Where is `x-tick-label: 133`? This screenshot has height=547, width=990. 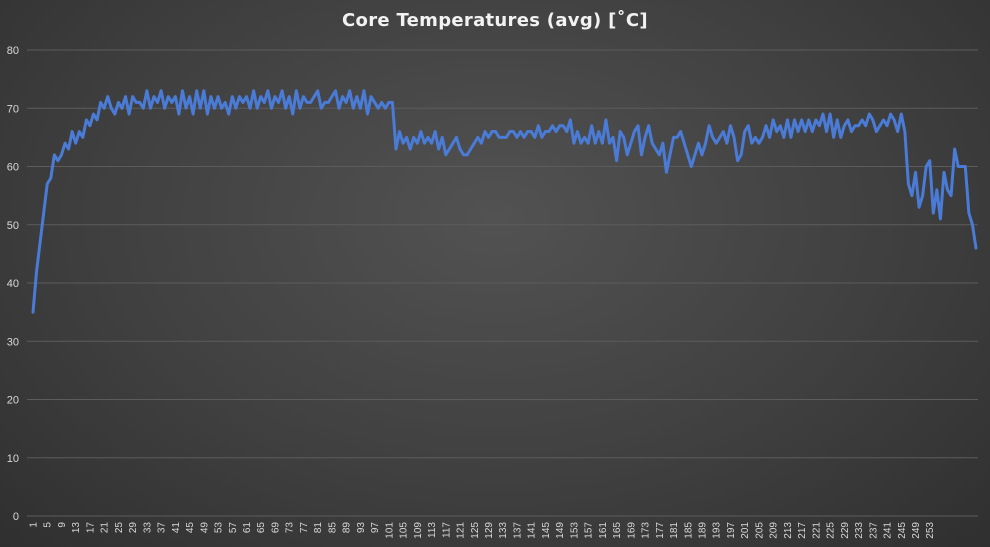
x-tick-label: 133 is located at coordinates (503, 530).